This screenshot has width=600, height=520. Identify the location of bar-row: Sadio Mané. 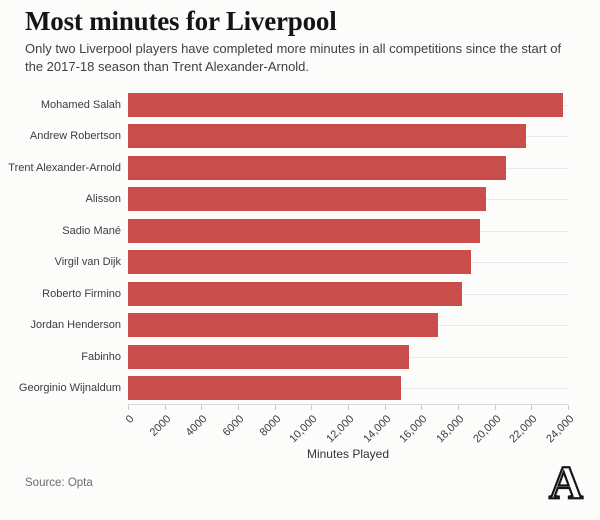
(284, 231).